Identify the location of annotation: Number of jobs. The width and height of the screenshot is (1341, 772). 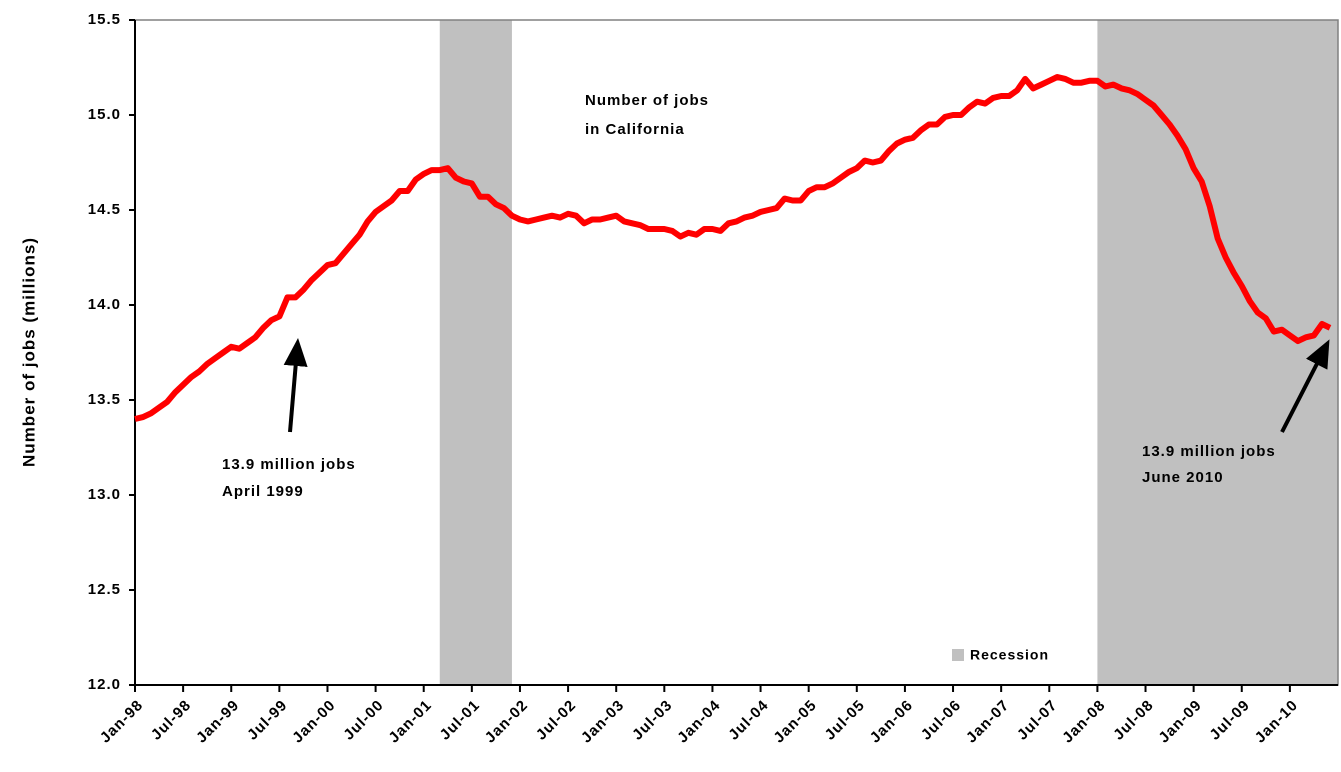
(647, 100).